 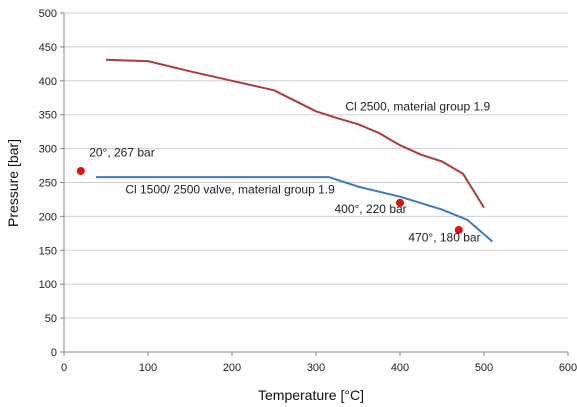 I want to click on y-tick-label: 150, so click(x=48, y=251).